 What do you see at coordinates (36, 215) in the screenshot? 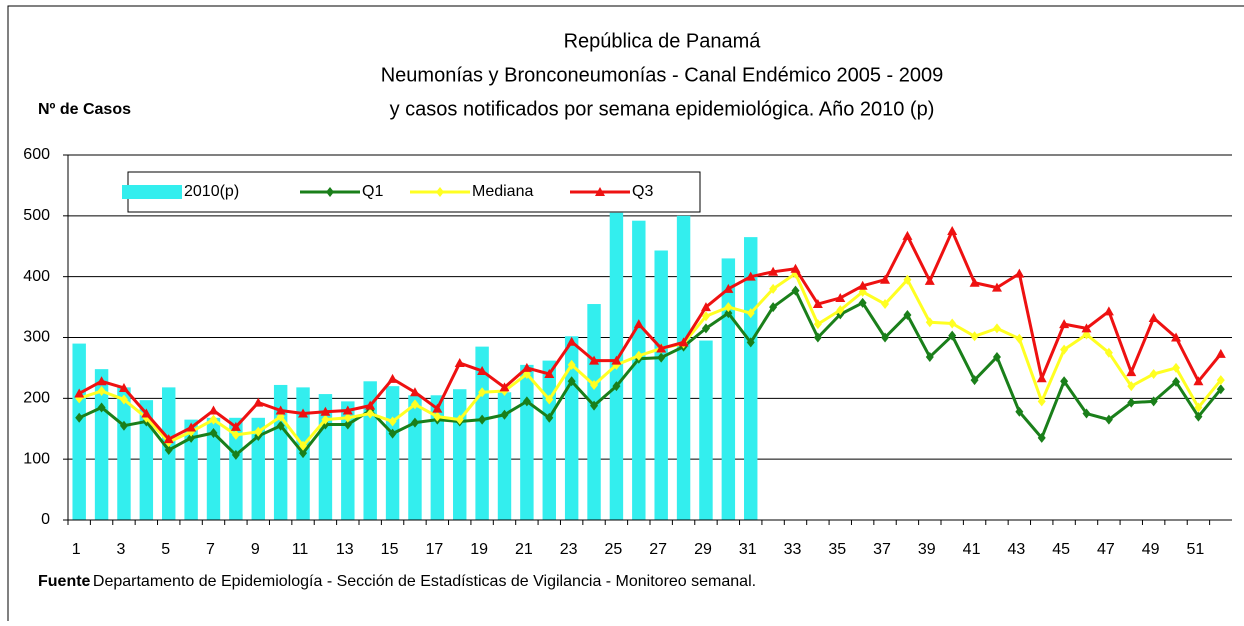
I see `y-tick-label: 500` at bounding box center [36, 215].